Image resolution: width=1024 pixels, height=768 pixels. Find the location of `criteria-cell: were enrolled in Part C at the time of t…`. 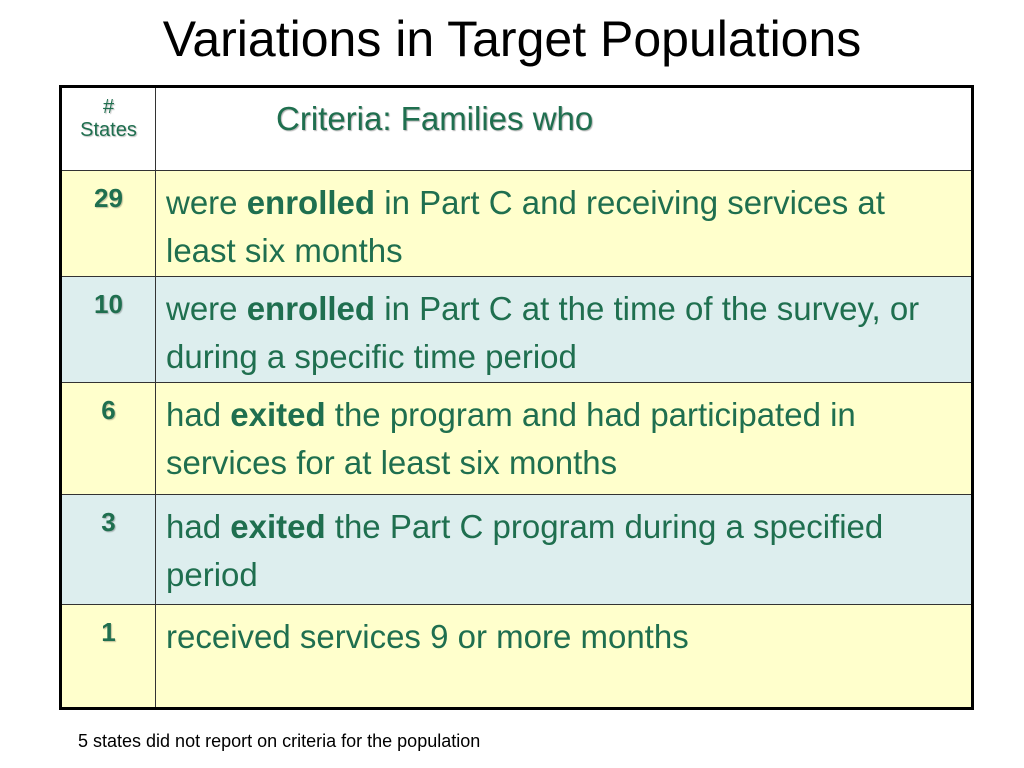

criteria-cell: were enrolled in Part C at the time of t… is located at coordinates (564, 329).